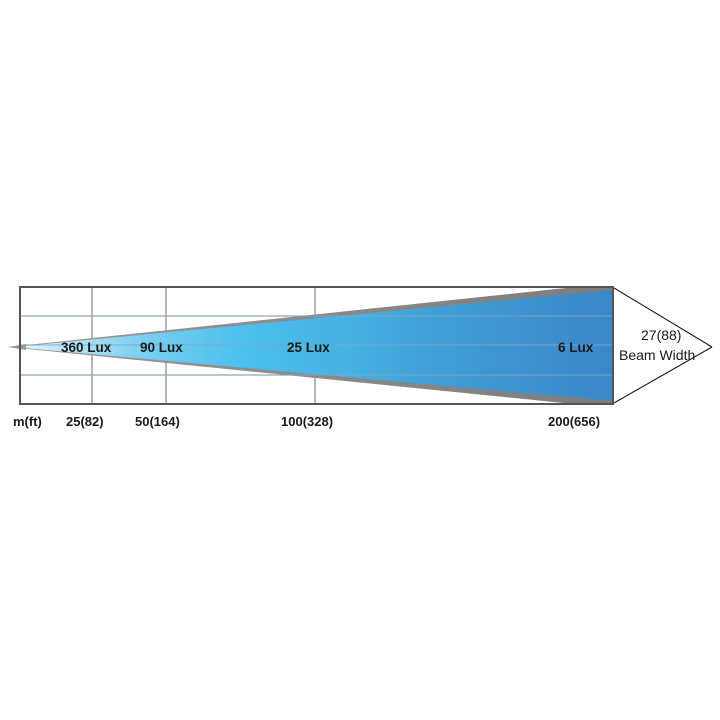 This screenshot has height=720, width=720. I want to click on leader-line-bottom, so click(663, 375).